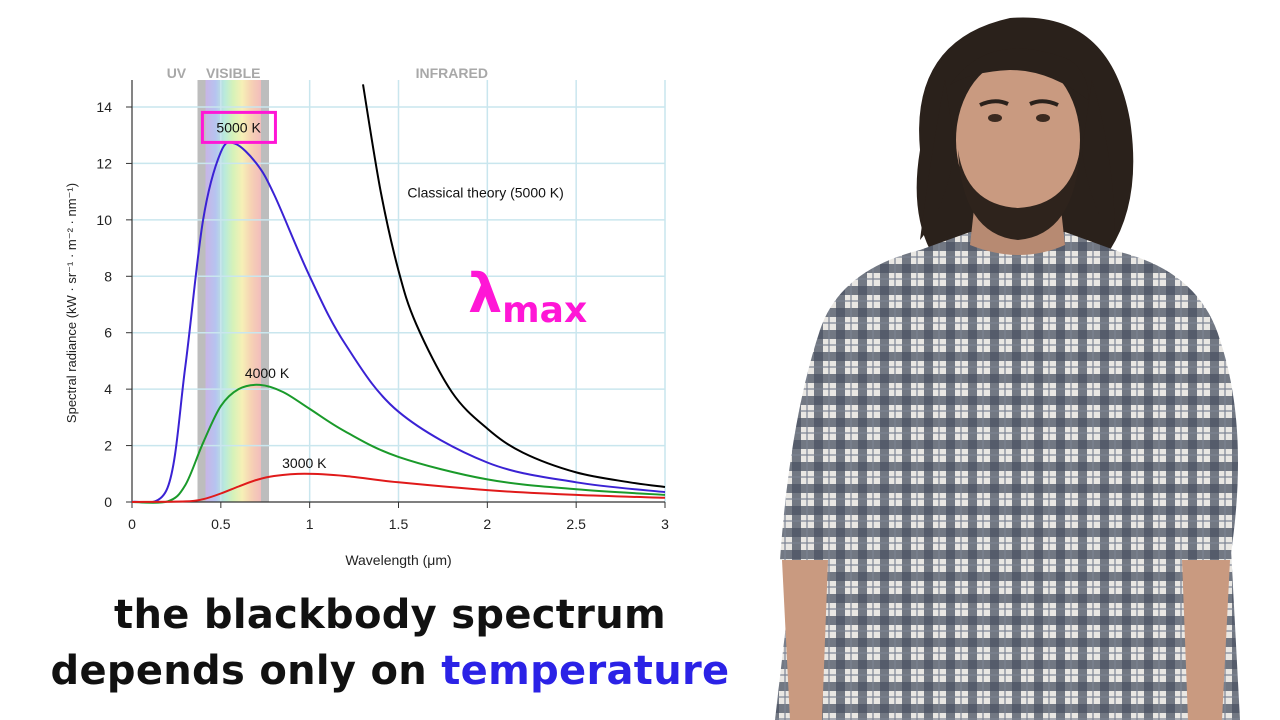 The width and height of the screenshot is (1280, 720). Describe the element at coordinates (104, 163) in the screenshot. I see `y-tick-label: 12` at that location.